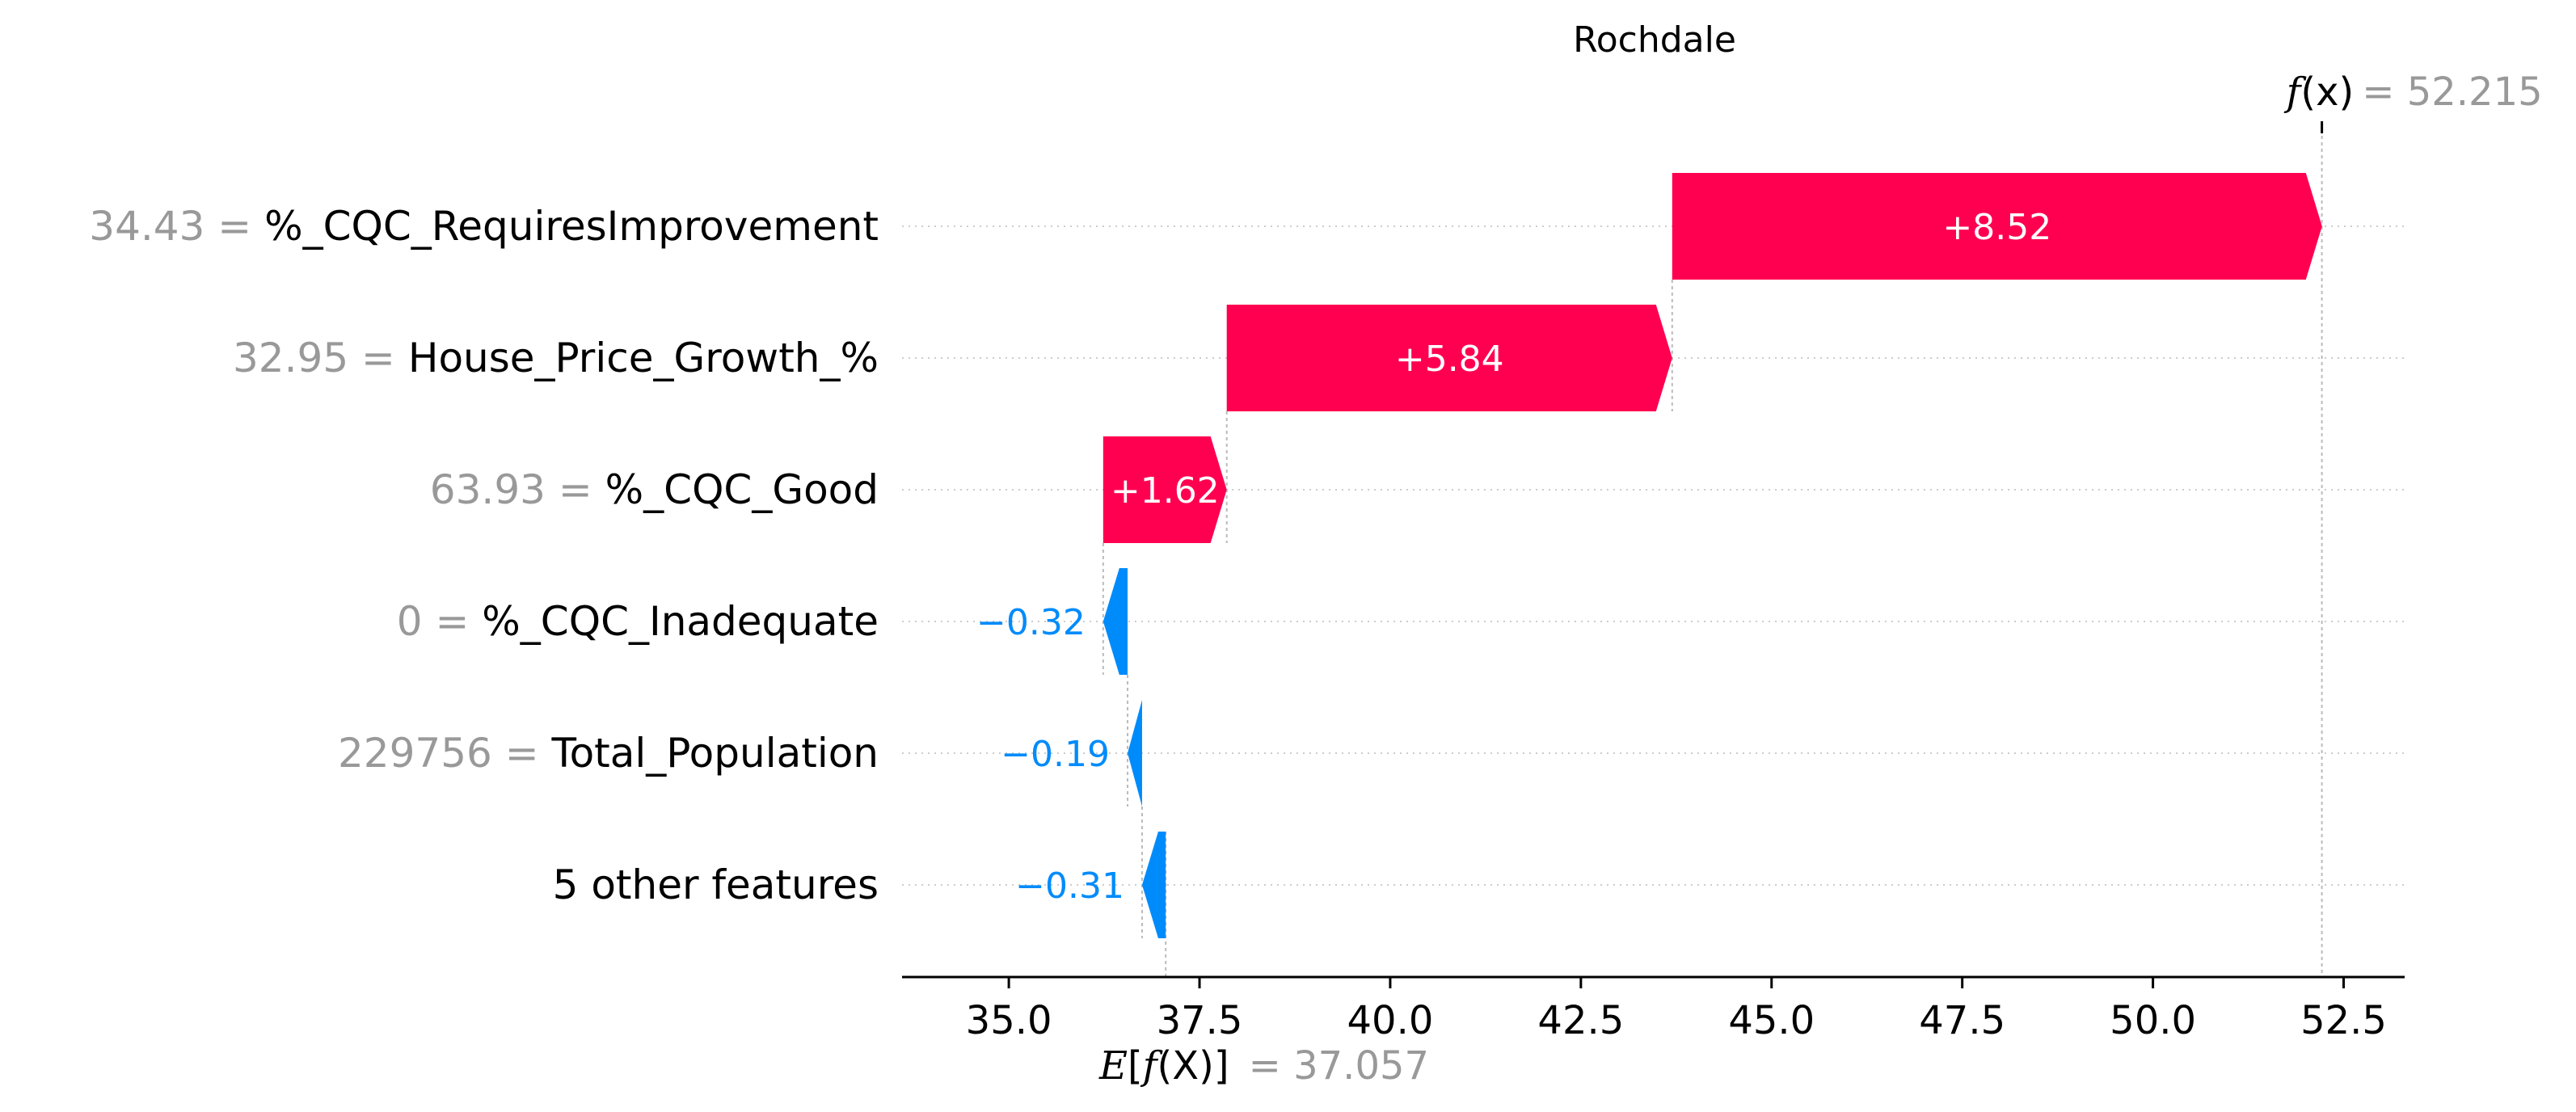 The width and height of the screenshot is (2576, 1112). Describe the element at coordinates (434, 621) in the screenshot. I see `feature-value: 0 =` at that location.